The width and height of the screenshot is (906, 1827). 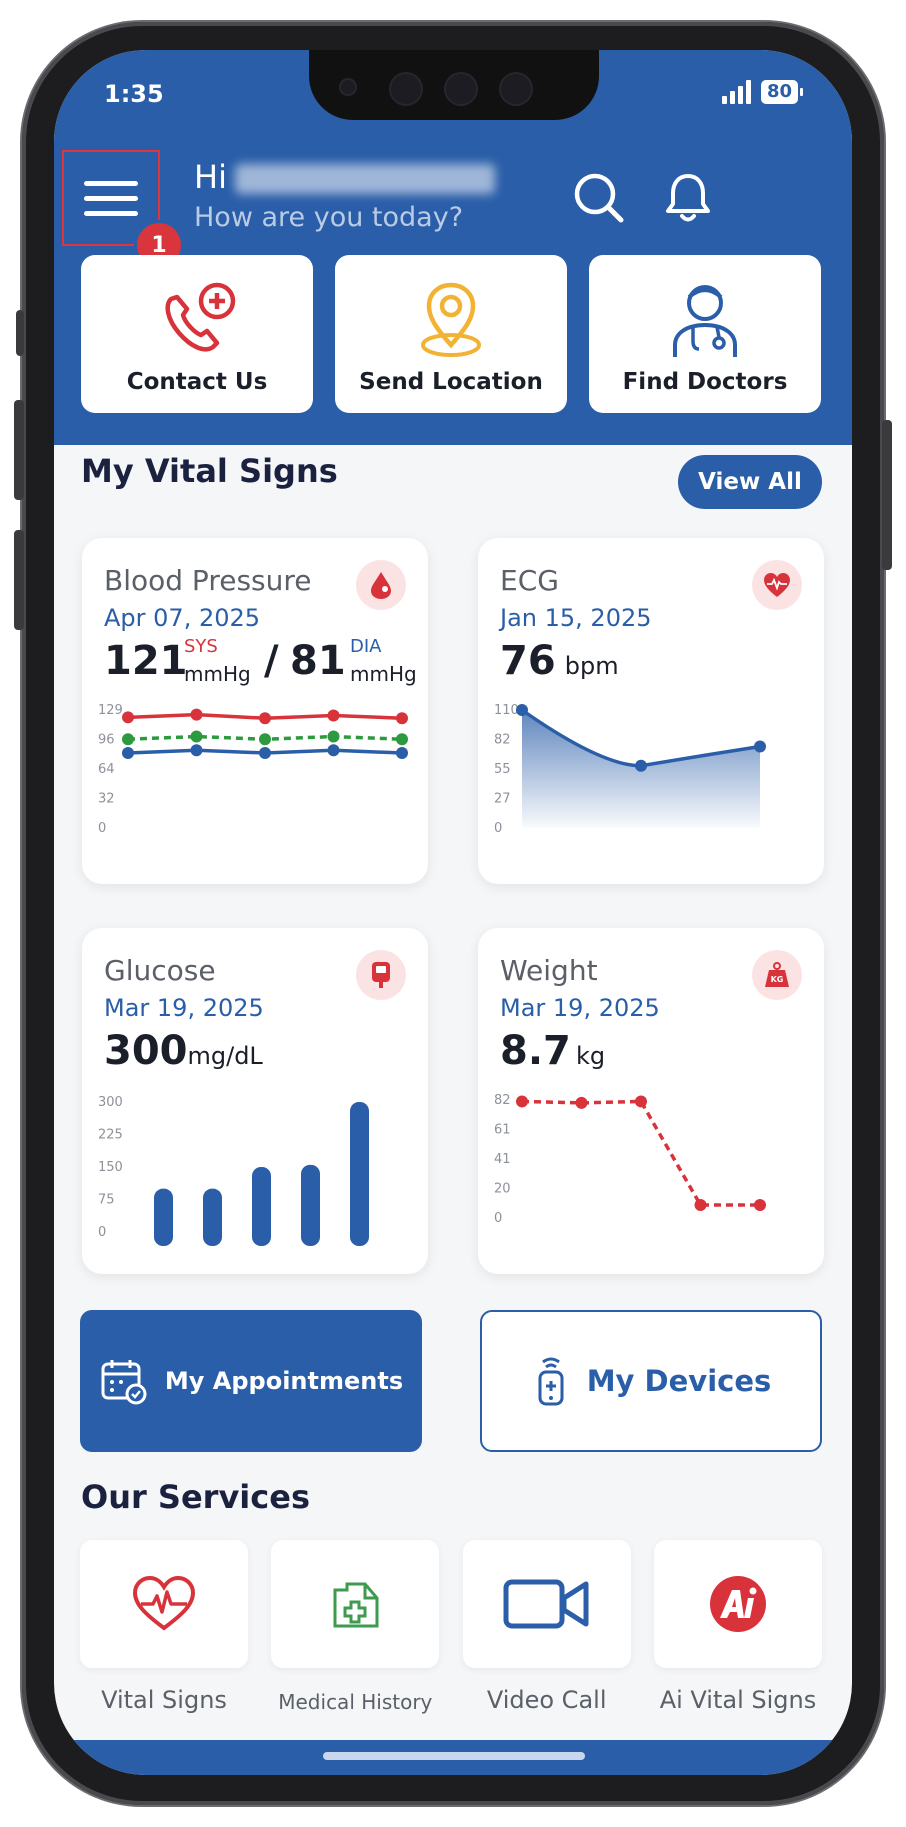 What do you see at coordinates (182, 618) in the screenshot?
I see `bp-date: Apr 07, 2025` at bounding box center [182, 618].